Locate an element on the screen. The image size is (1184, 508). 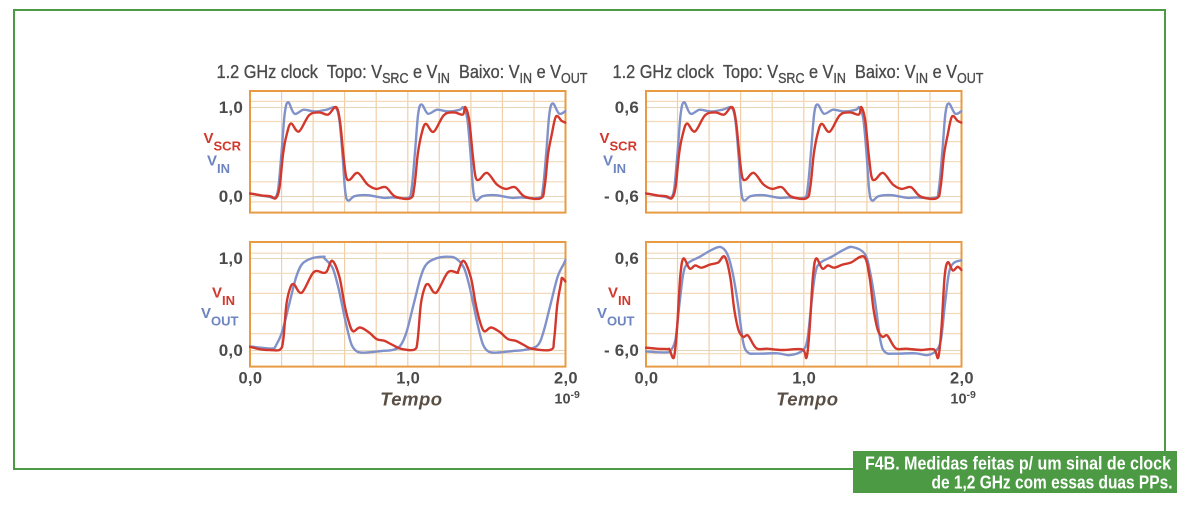
svg-text: - 6,0 is located at coordinates (621, 350).